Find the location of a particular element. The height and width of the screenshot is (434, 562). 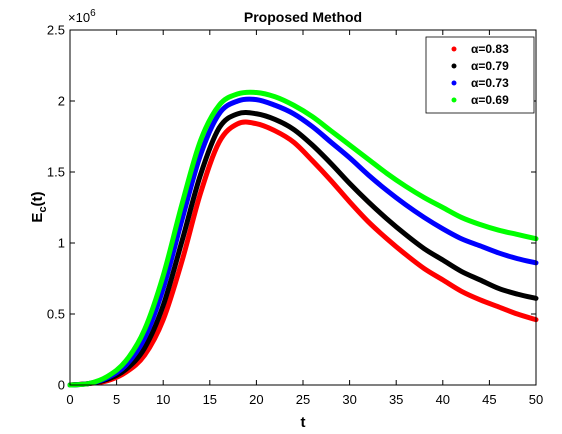

y-tick-label: 0.5 is located at coordinates (56, 314).